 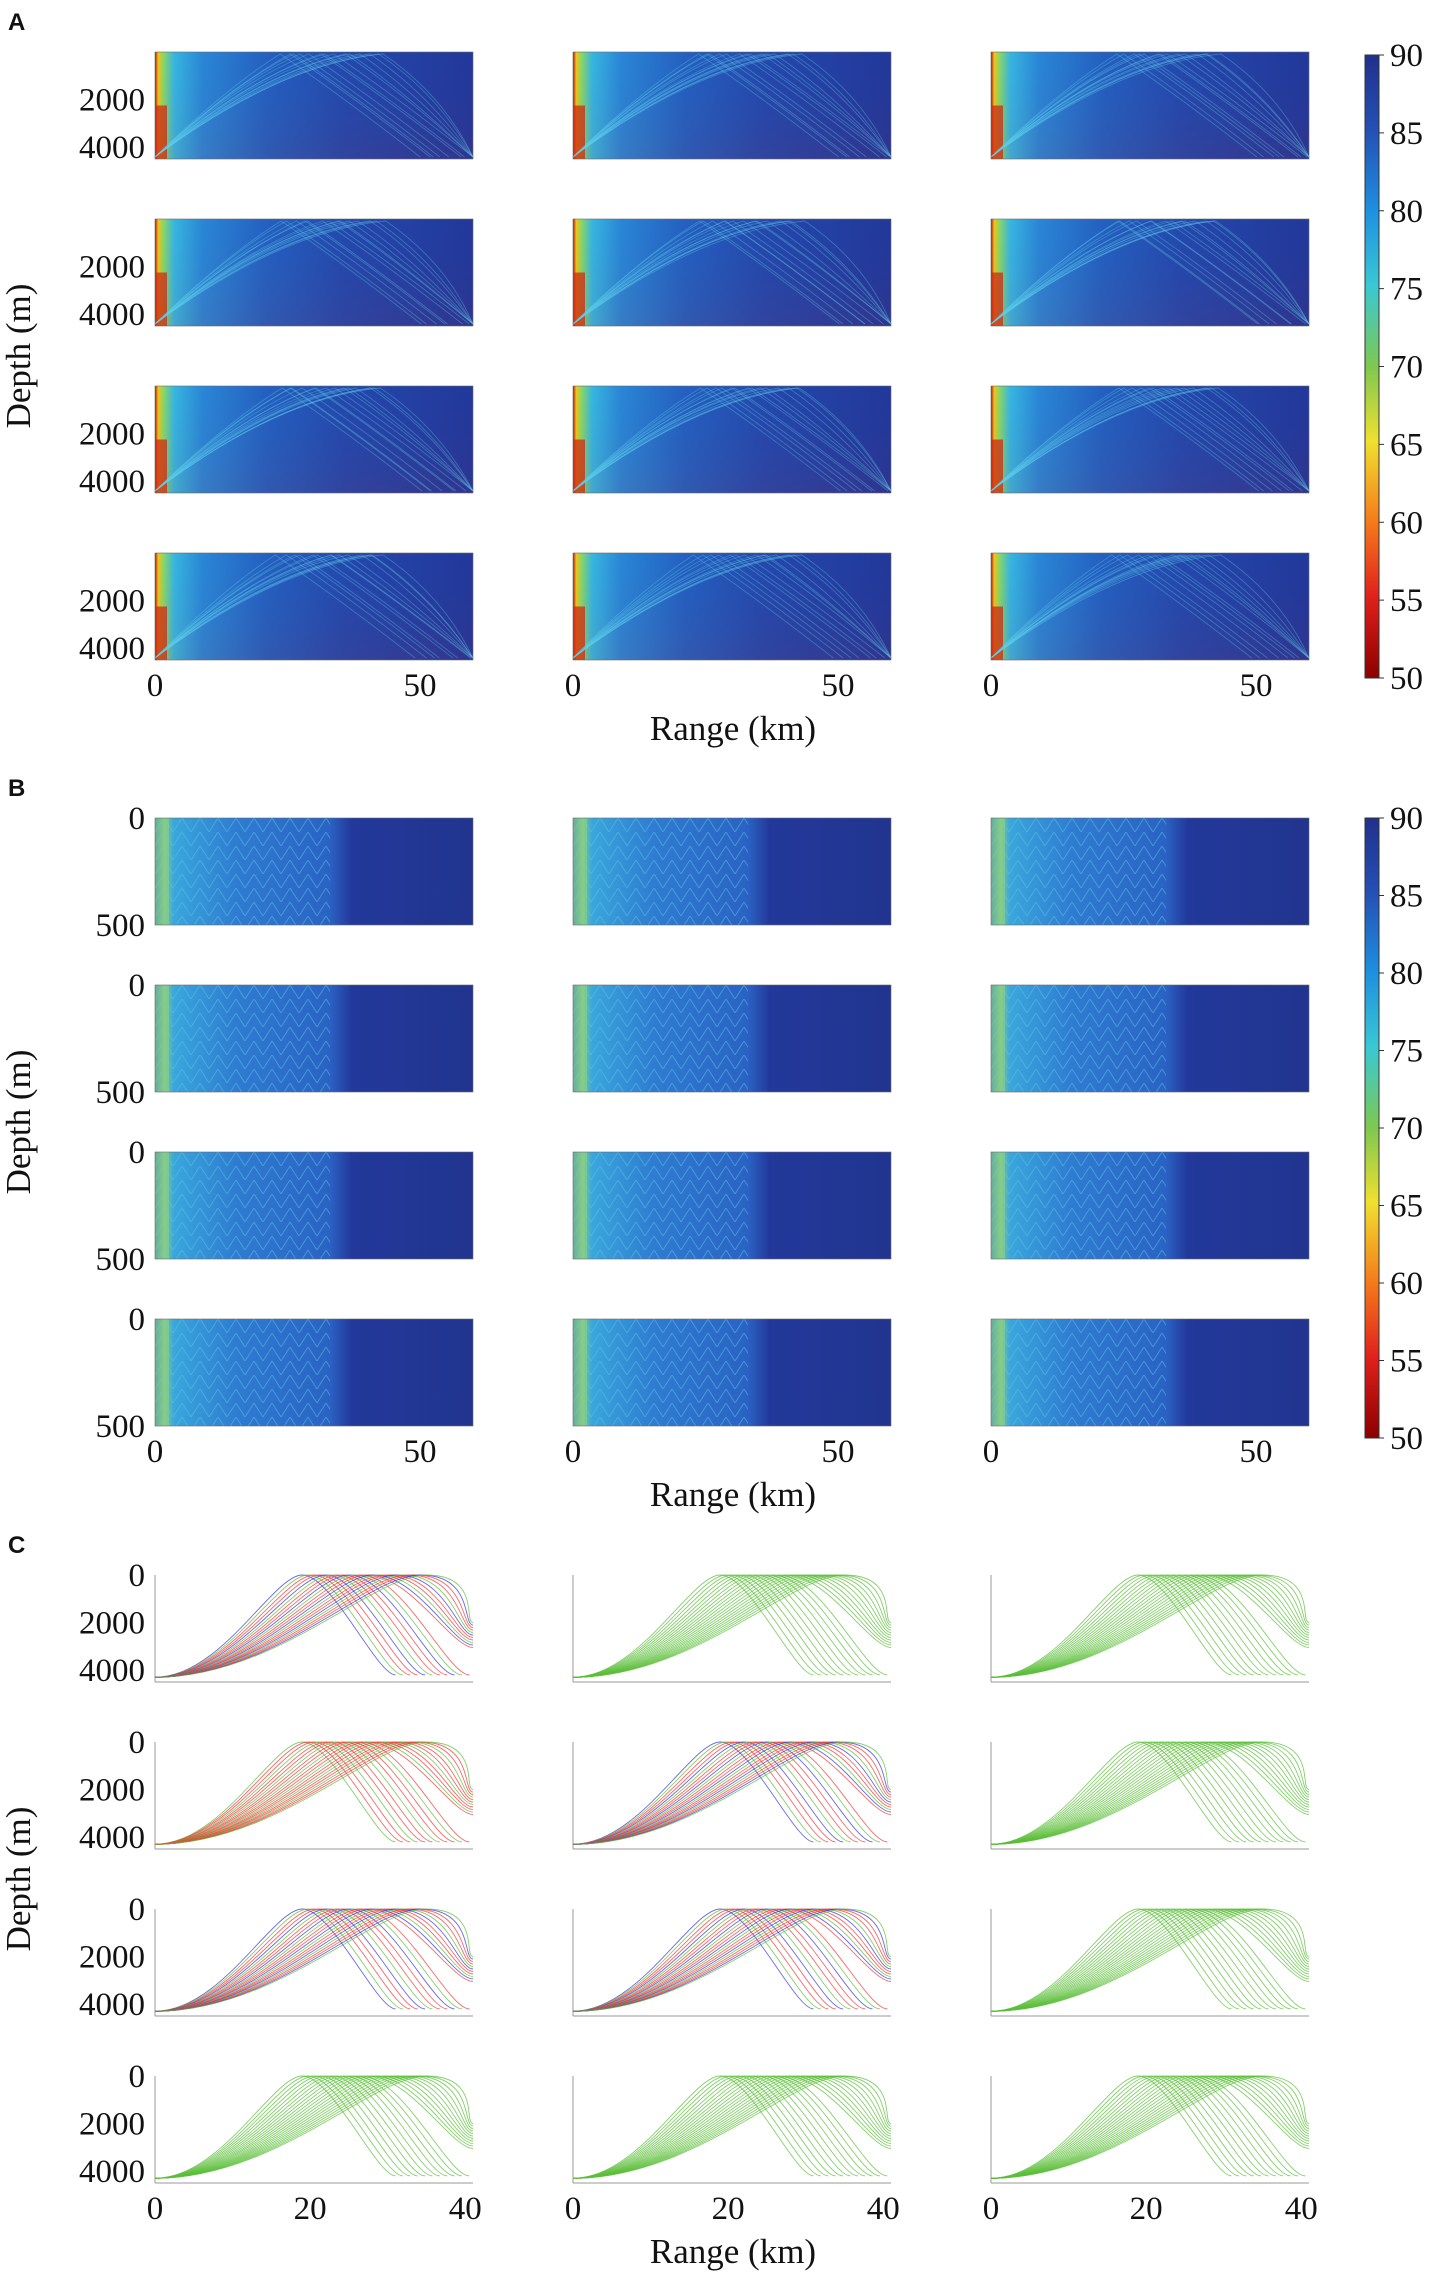 I want to click on y-tick-label: 4000, so click(x=112, y=148).